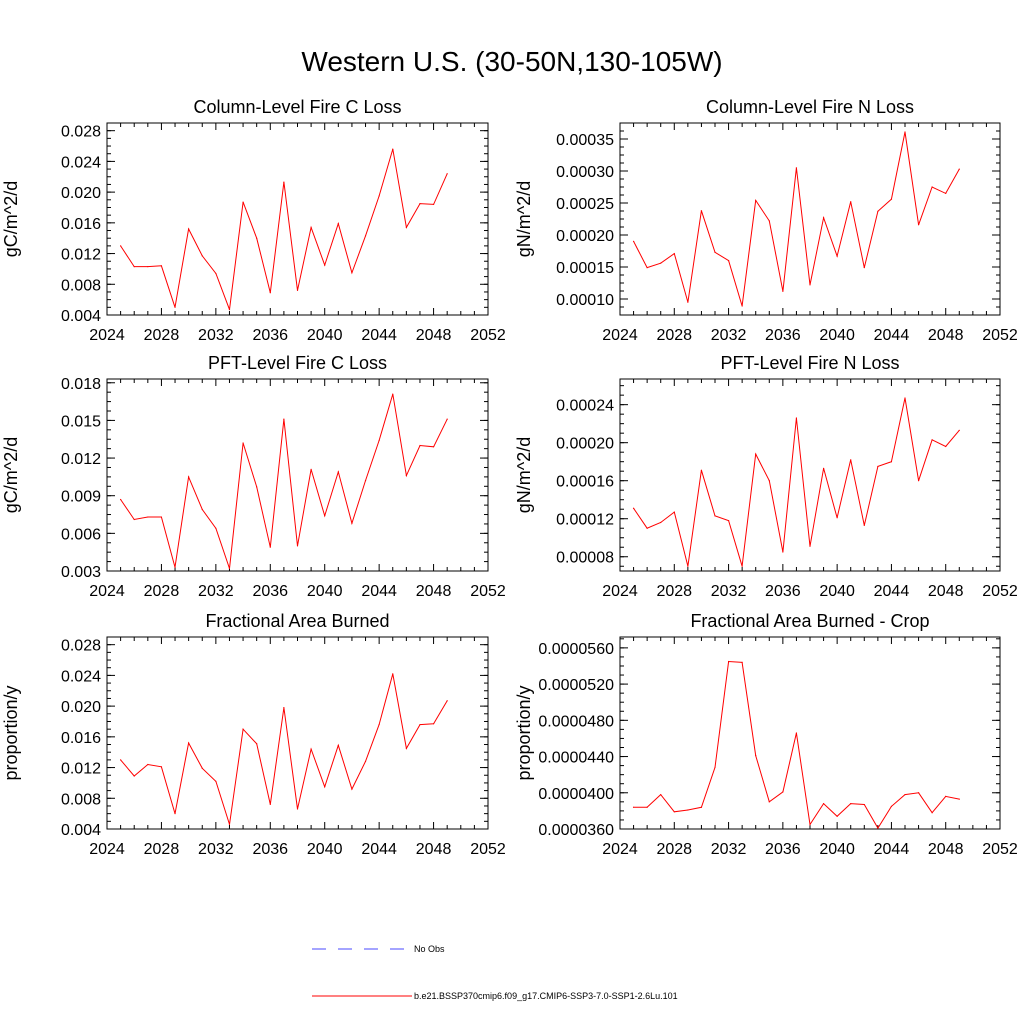 The image size is (1024, 1024). Describe the element at coordinates (620, 335) in the screenshot. I see `panel2-x-tick-label: 2024` at that location.